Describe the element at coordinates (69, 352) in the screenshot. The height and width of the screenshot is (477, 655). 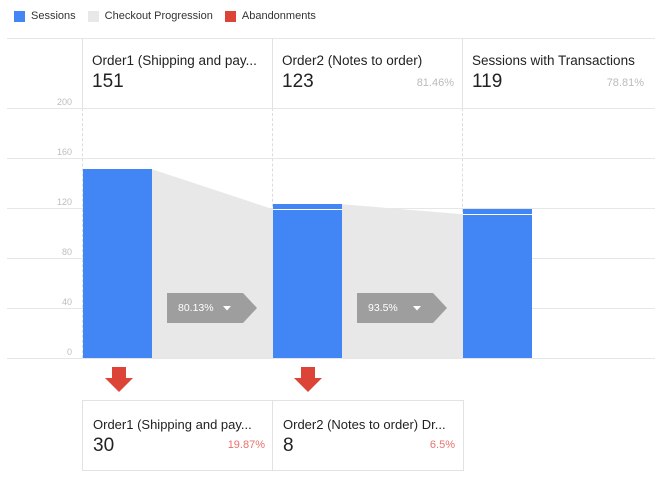
I see `y-tick-label: 0` at that location.